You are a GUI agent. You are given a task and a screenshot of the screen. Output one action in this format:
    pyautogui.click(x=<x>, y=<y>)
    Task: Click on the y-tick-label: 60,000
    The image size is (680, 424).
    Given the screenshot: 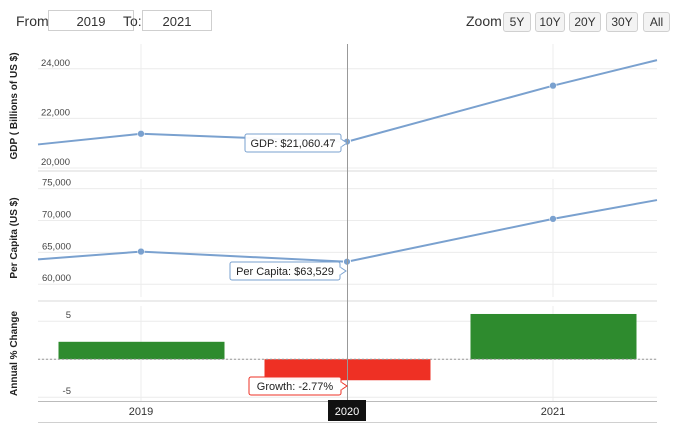 What is the action you would take?
    pyautogui.click(x=56, y=278)
    